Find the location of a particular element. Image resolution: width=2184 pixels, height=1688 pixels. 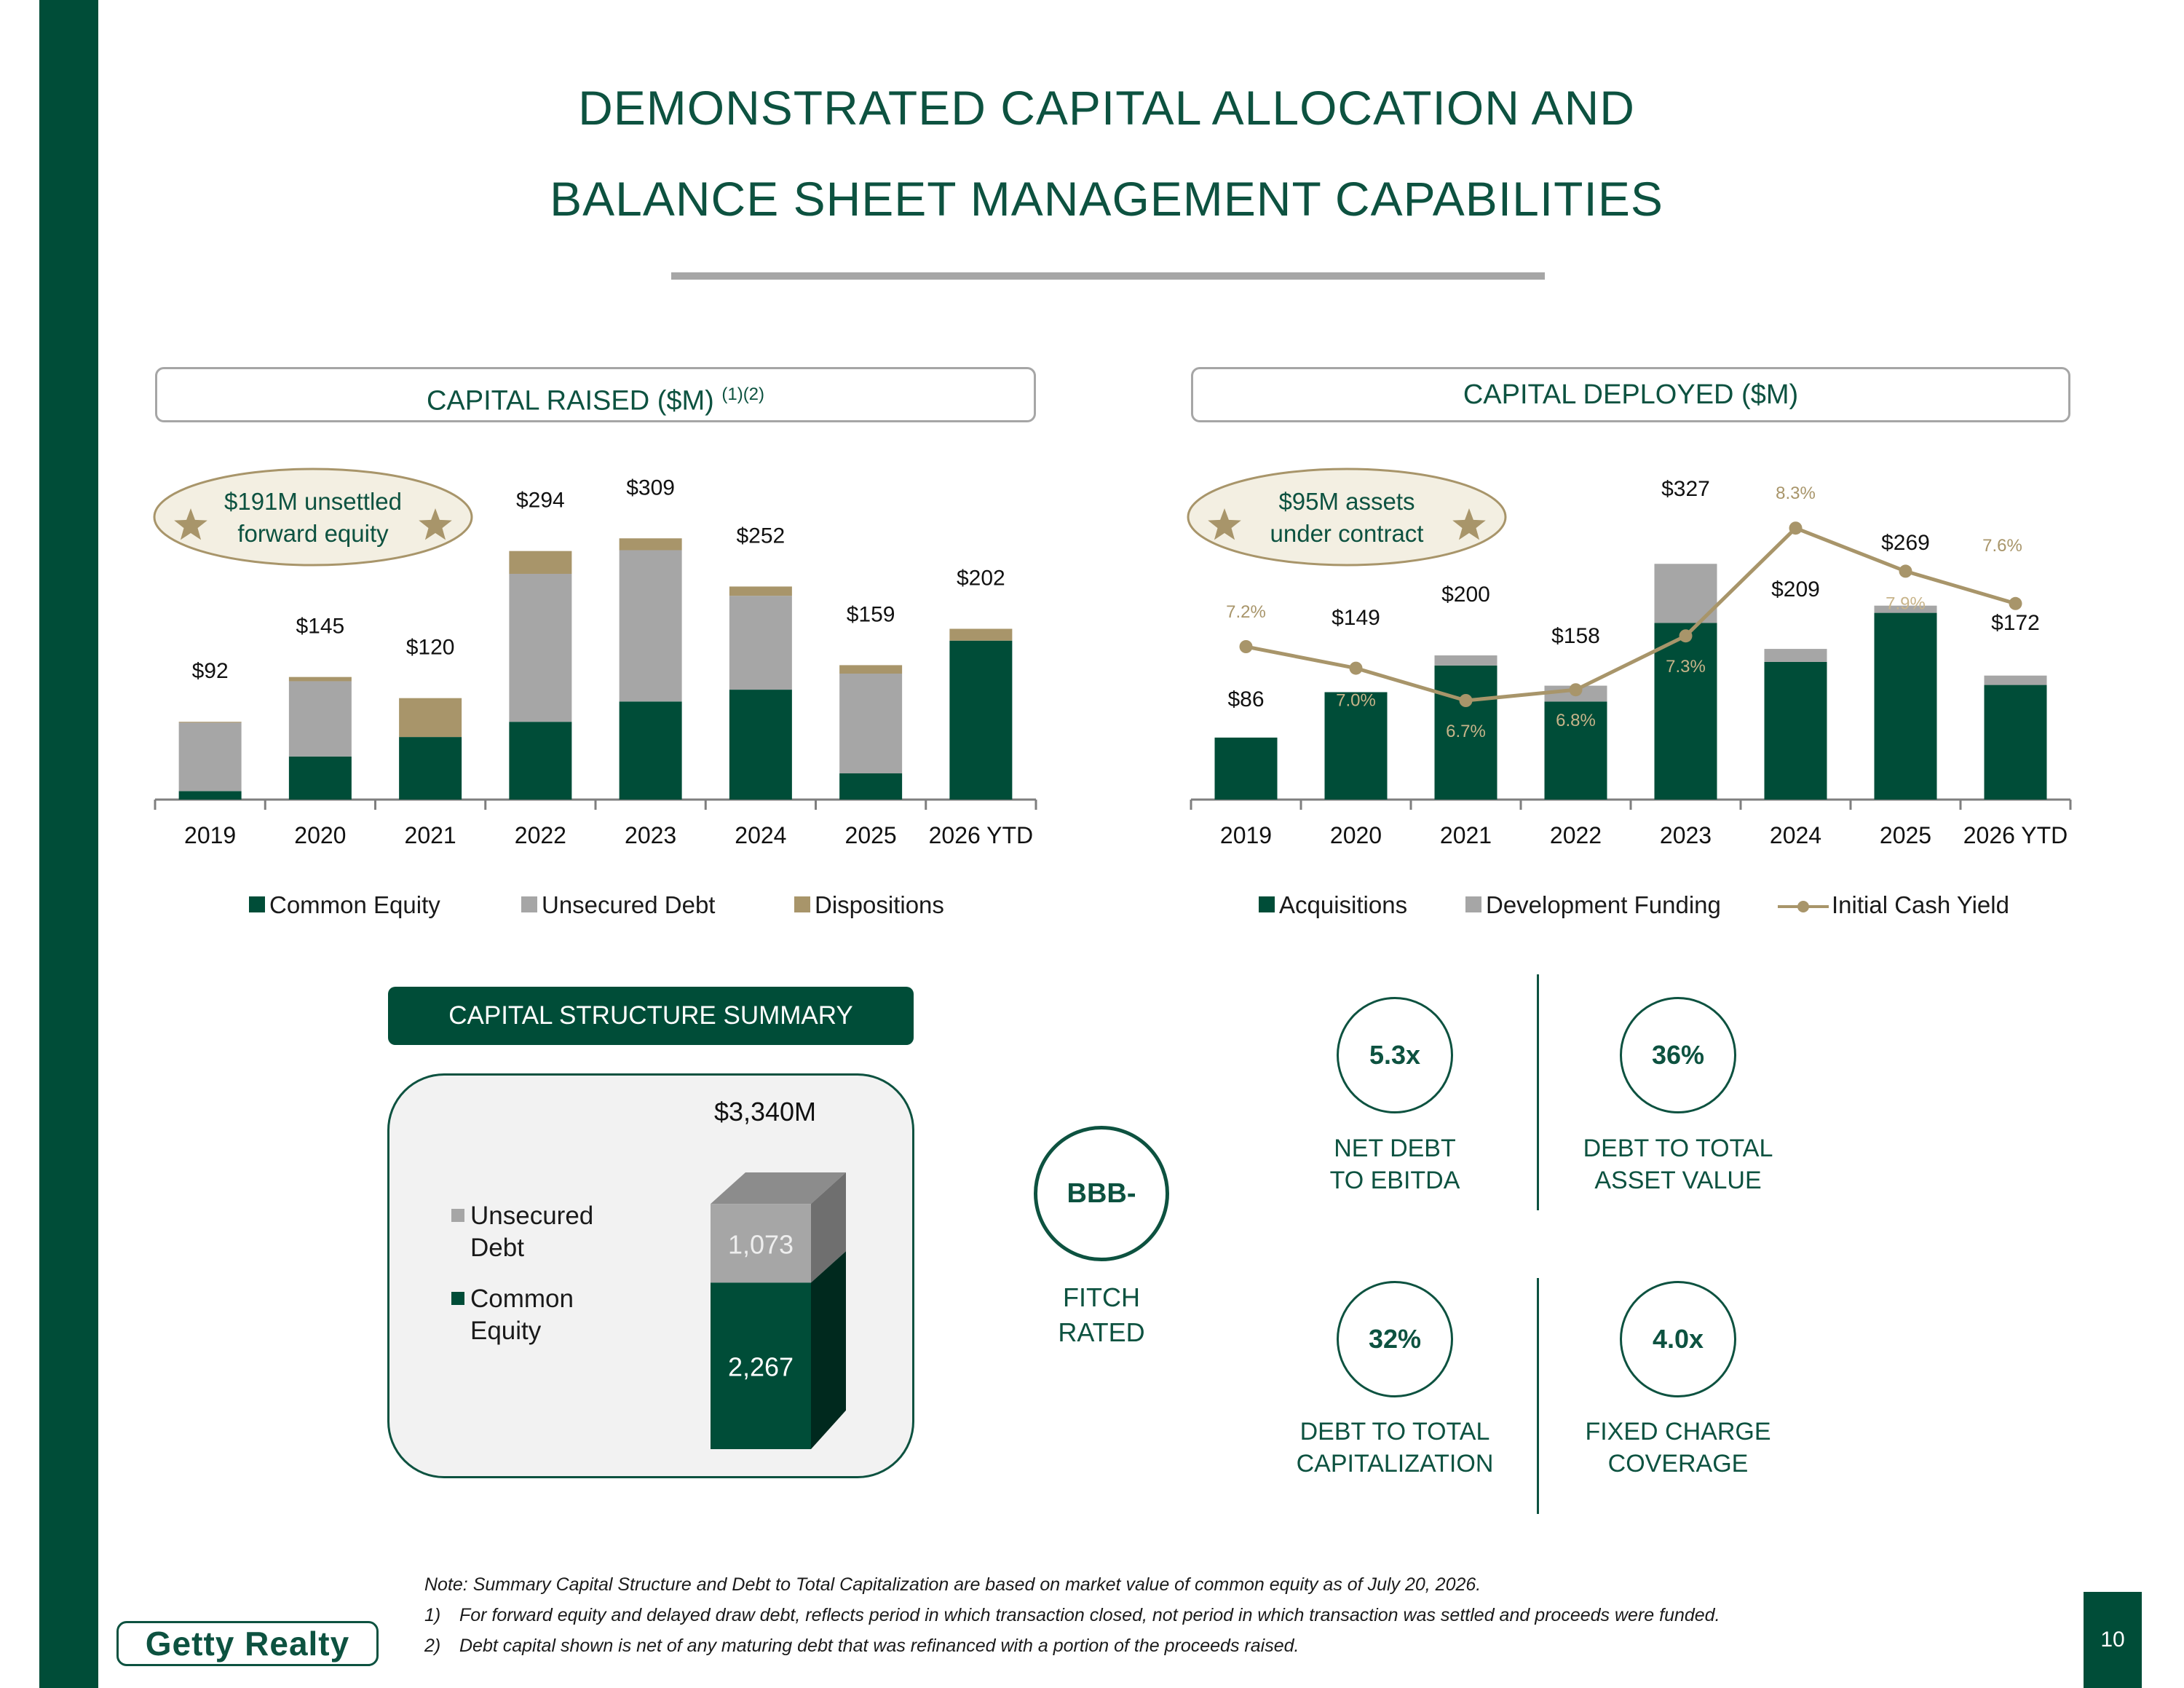

legend-label: Unsecured Debt is located at coordinates (629, 904).